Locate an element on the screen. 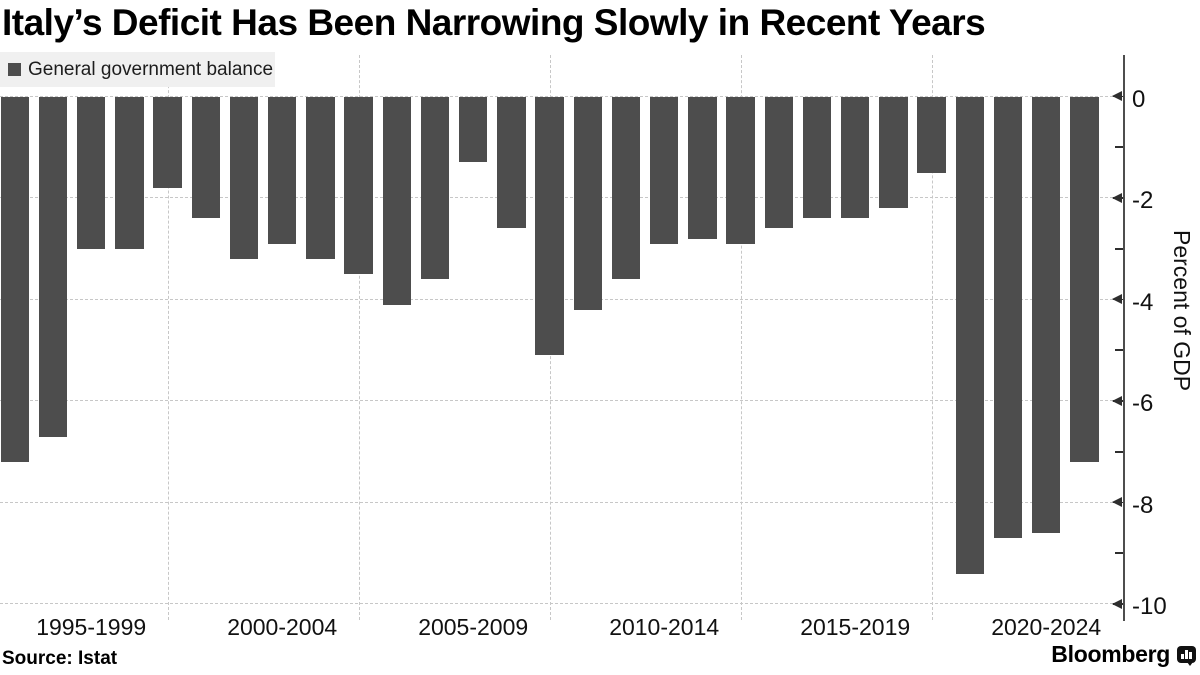 The image size is (1200, 675). bar-2023 is located at coordinates (1084, 279).